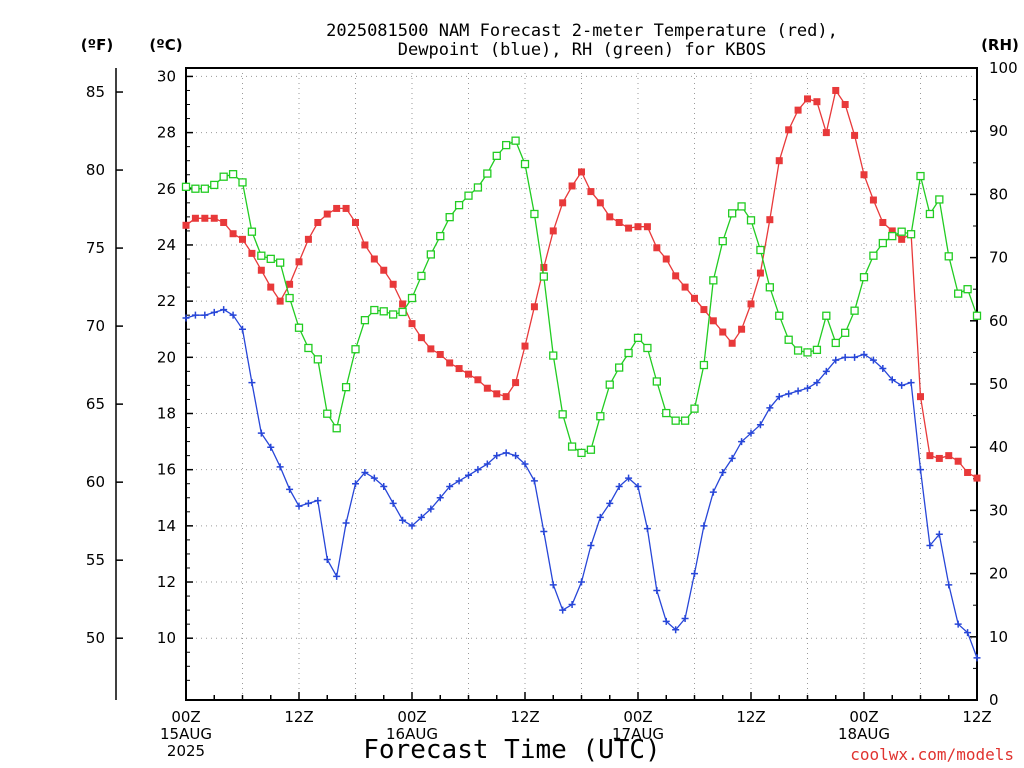  I want to click on celsius-tick-label: 22, so click(166, 301).